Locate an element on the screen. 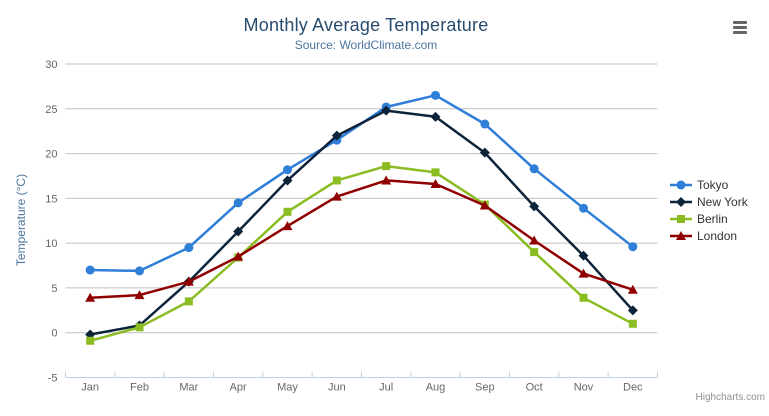  export-menu-icon is located at coordinates (740, 27).